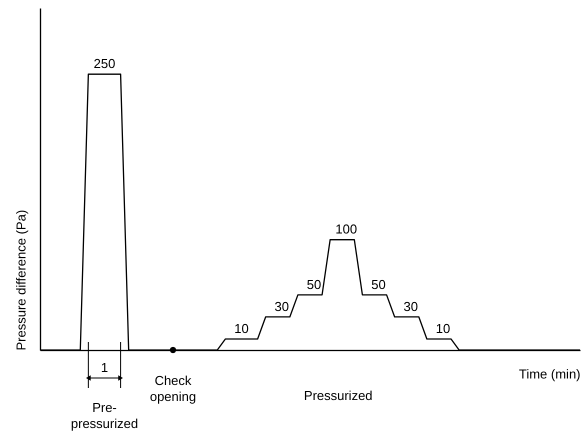 The height and width of the screenshot is (448, 586). What do you see at coordinates (338, 395) in the screenshot?
I see `text: Pressurized` at bounding box center [338, 395].